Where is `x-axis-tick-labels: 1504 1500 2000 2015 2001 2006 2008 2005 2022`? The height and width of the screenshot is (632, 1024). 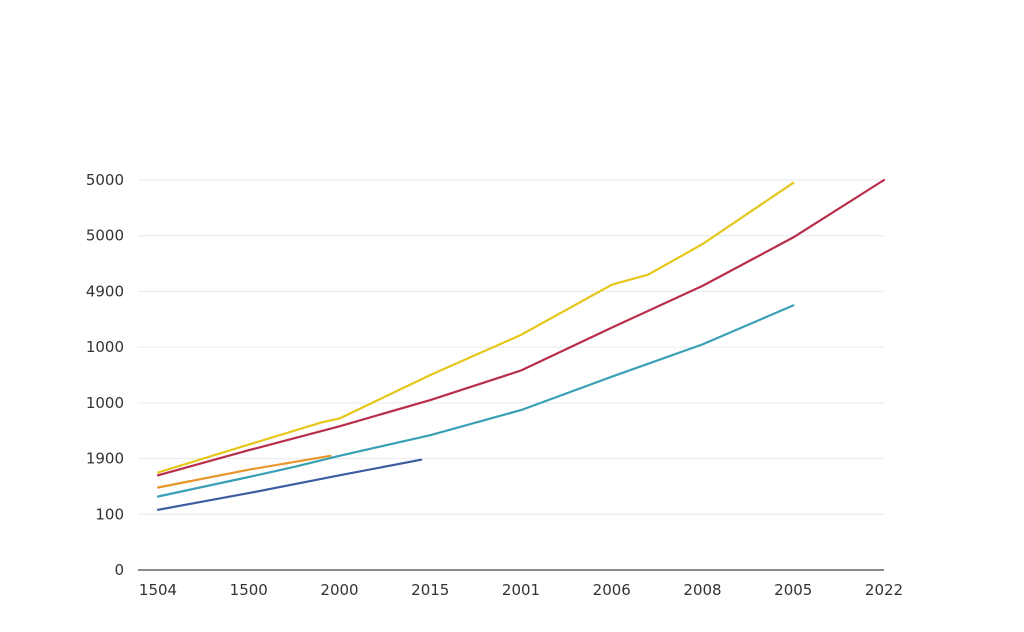 x-axis-tick-labels: 1504 1500 2000 2015 2001 2006 2008 2005 2022 is located at coordinates (521, 590).